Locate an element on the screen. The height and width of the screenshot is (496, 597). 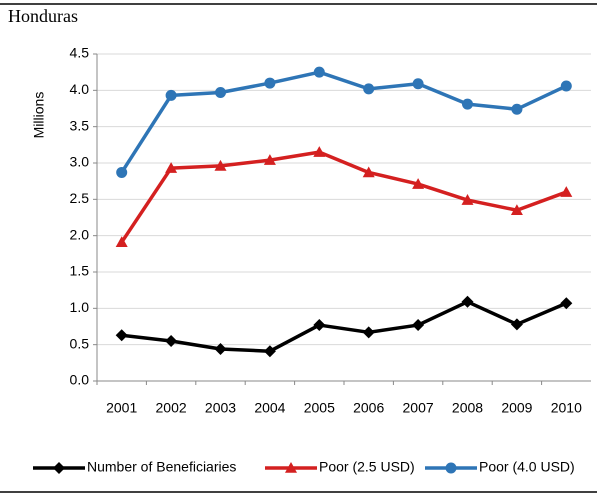
y-axis-label: Millions is located at coordinates (39, 115).